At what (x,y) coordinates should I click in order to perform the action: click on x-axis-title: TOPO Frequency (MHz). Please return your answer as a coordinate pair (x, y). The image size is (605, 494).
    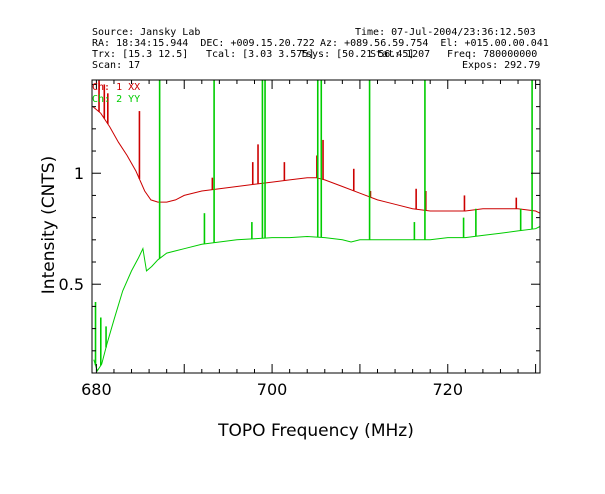
    Looking at the image, I should click on (315, 431).